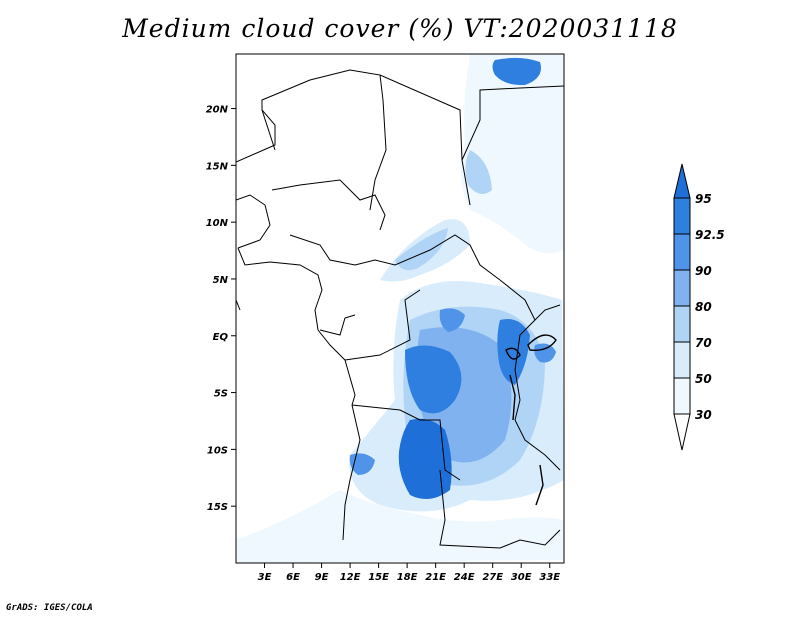 This screenshot has height=618, width=800. I want to click on colorbar-bottom-triangle, so click(682, 432).